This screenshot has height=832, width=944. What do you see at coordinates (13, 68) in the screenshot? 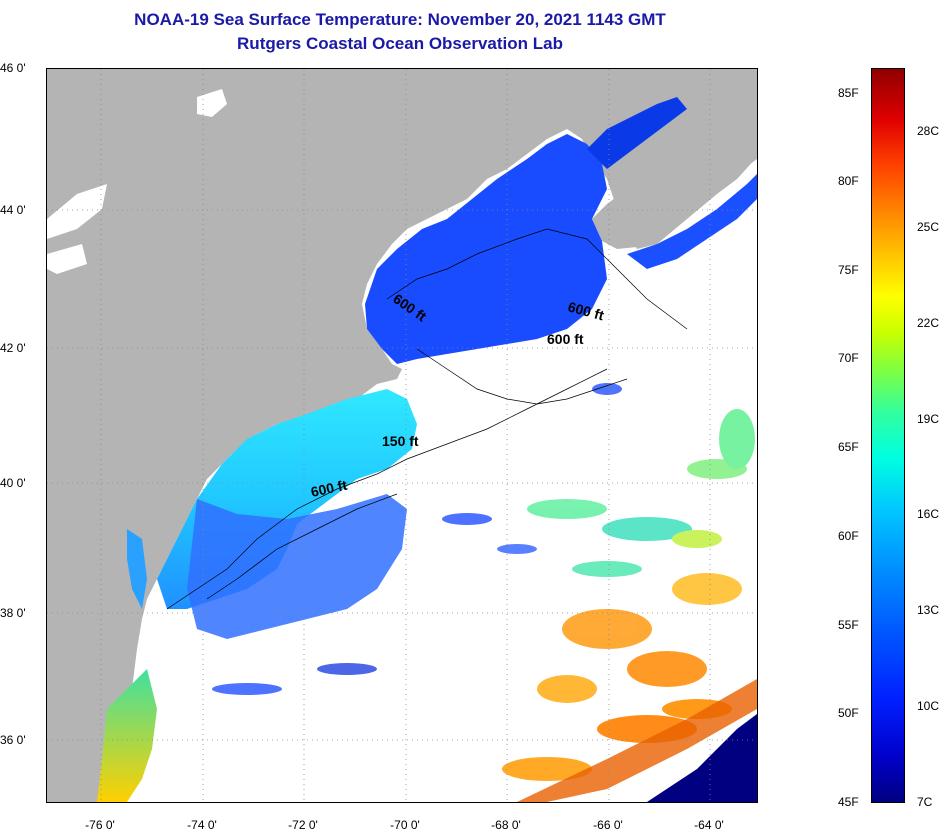
I see `lat-label-46: 46 0'` at bounding box center [13, 68].